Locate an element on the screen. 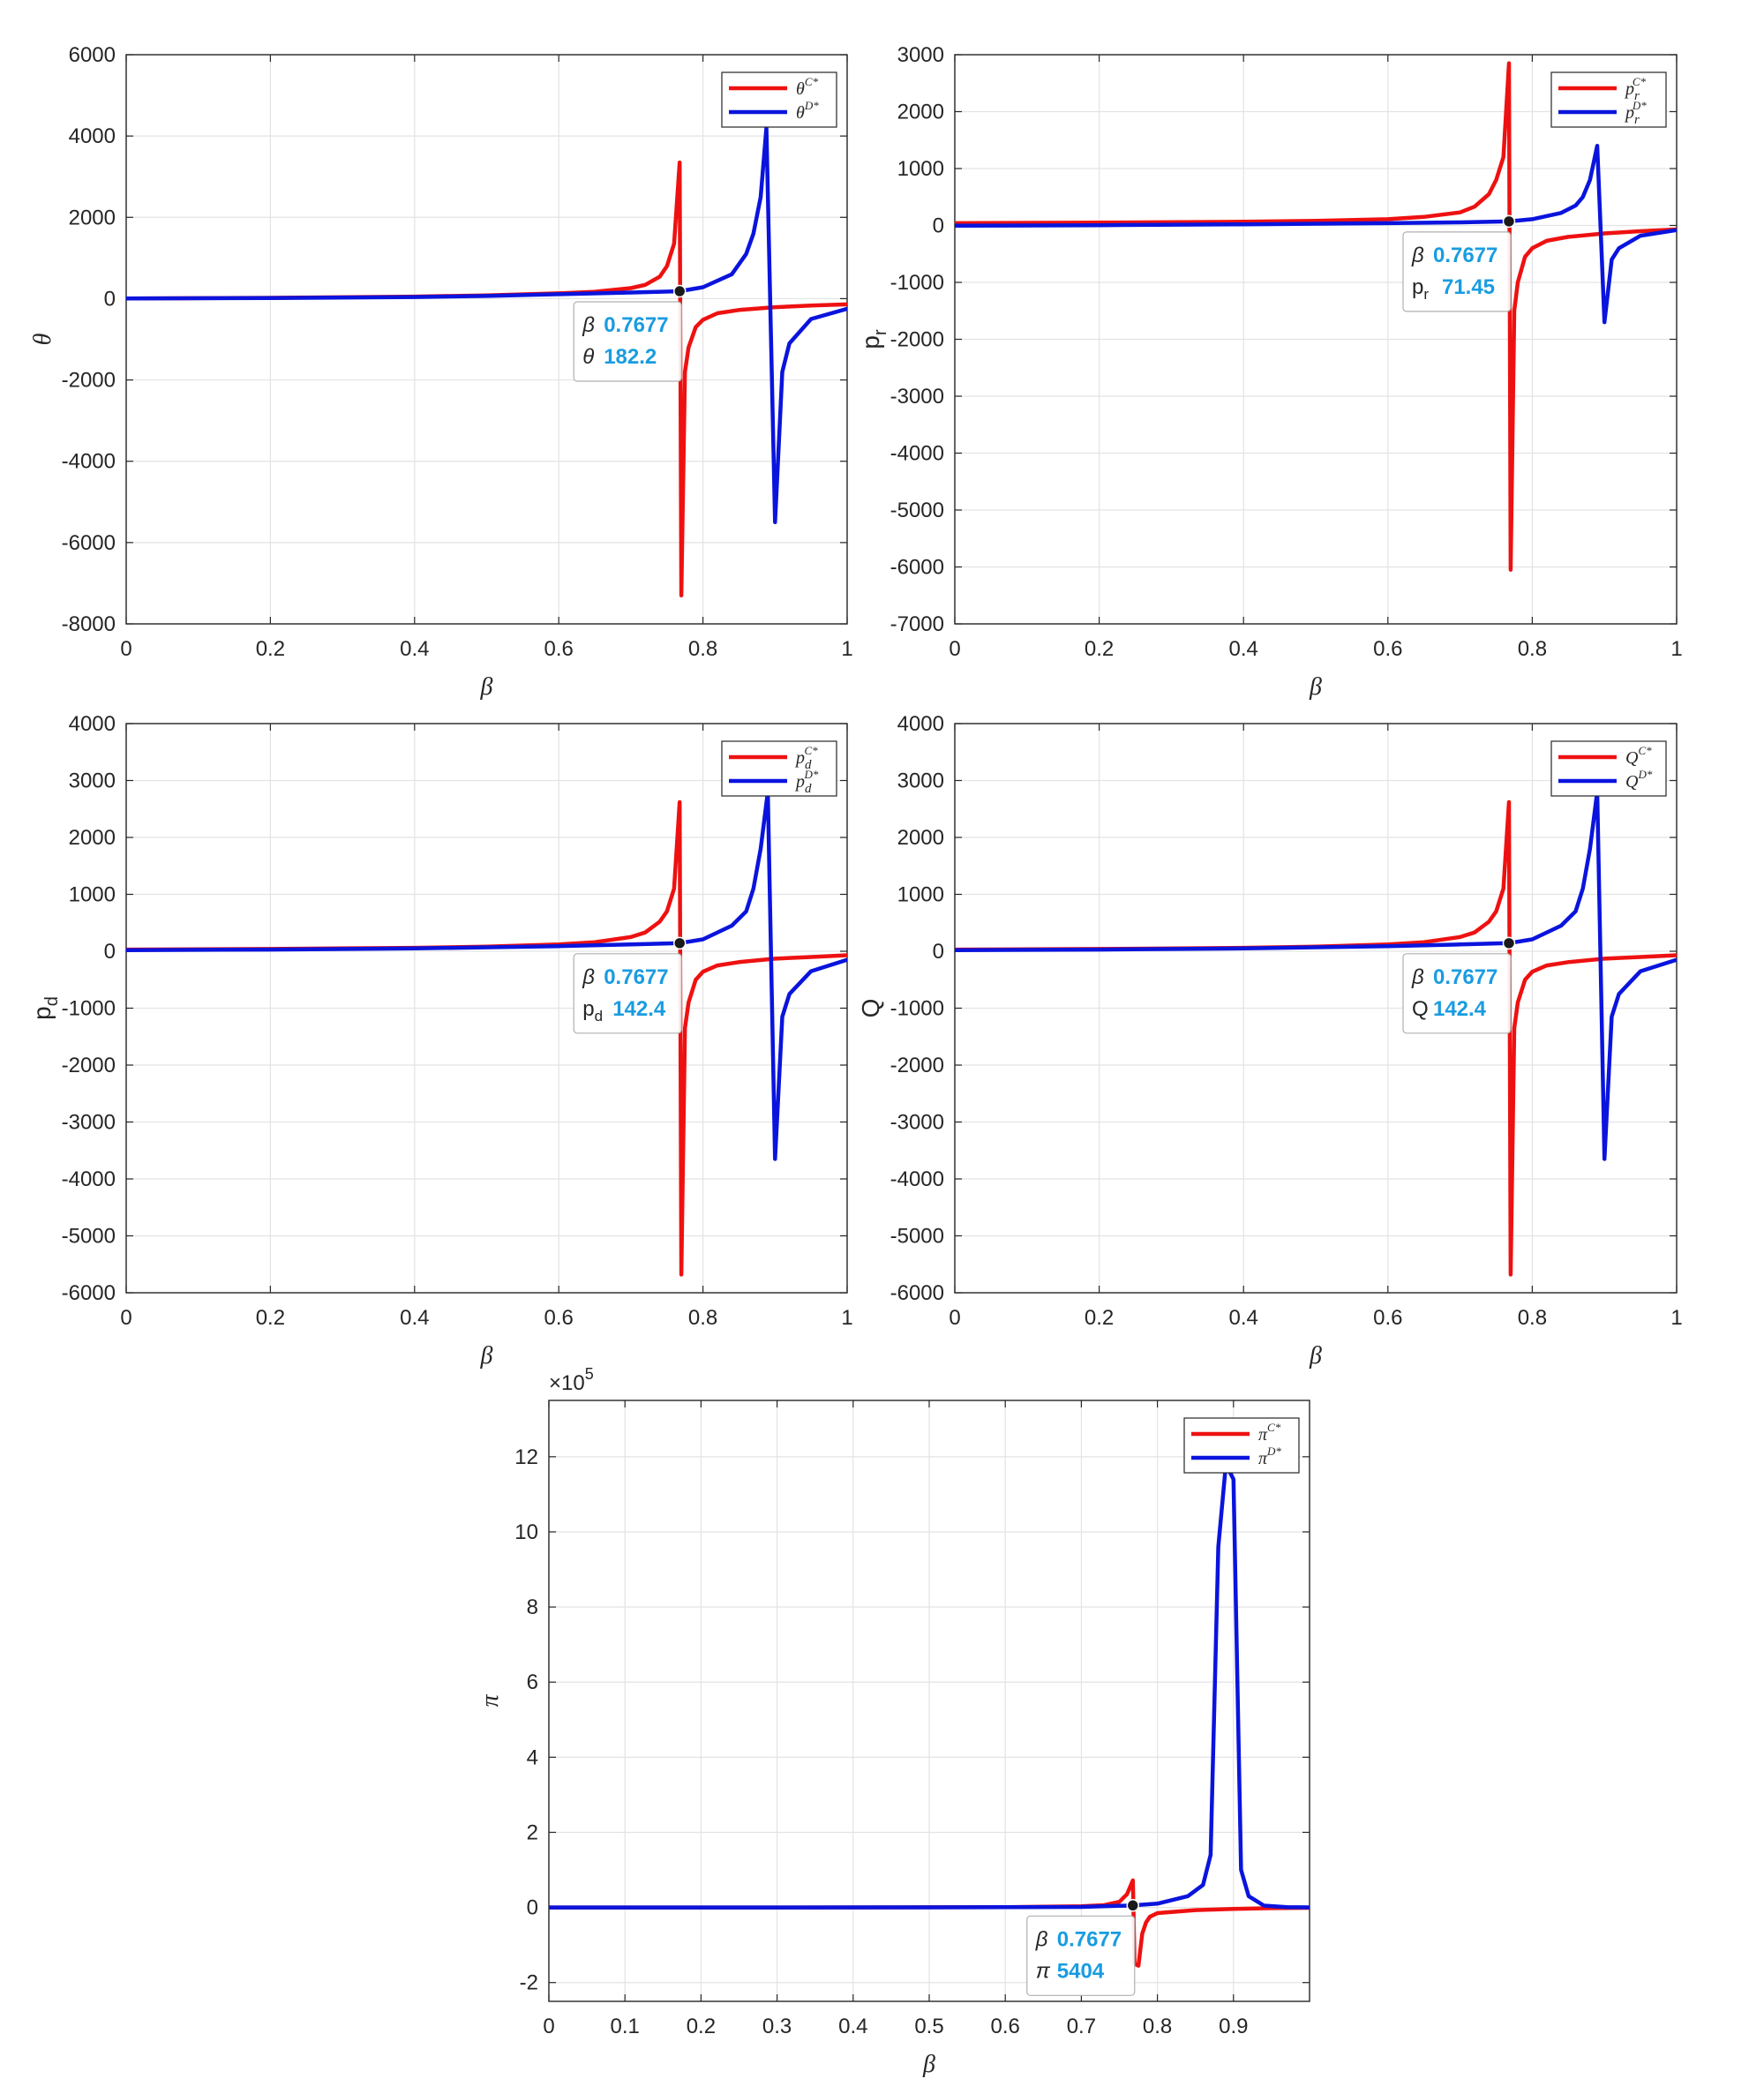  y-tick-label: -1000 is located at coordinates (917, 1009).